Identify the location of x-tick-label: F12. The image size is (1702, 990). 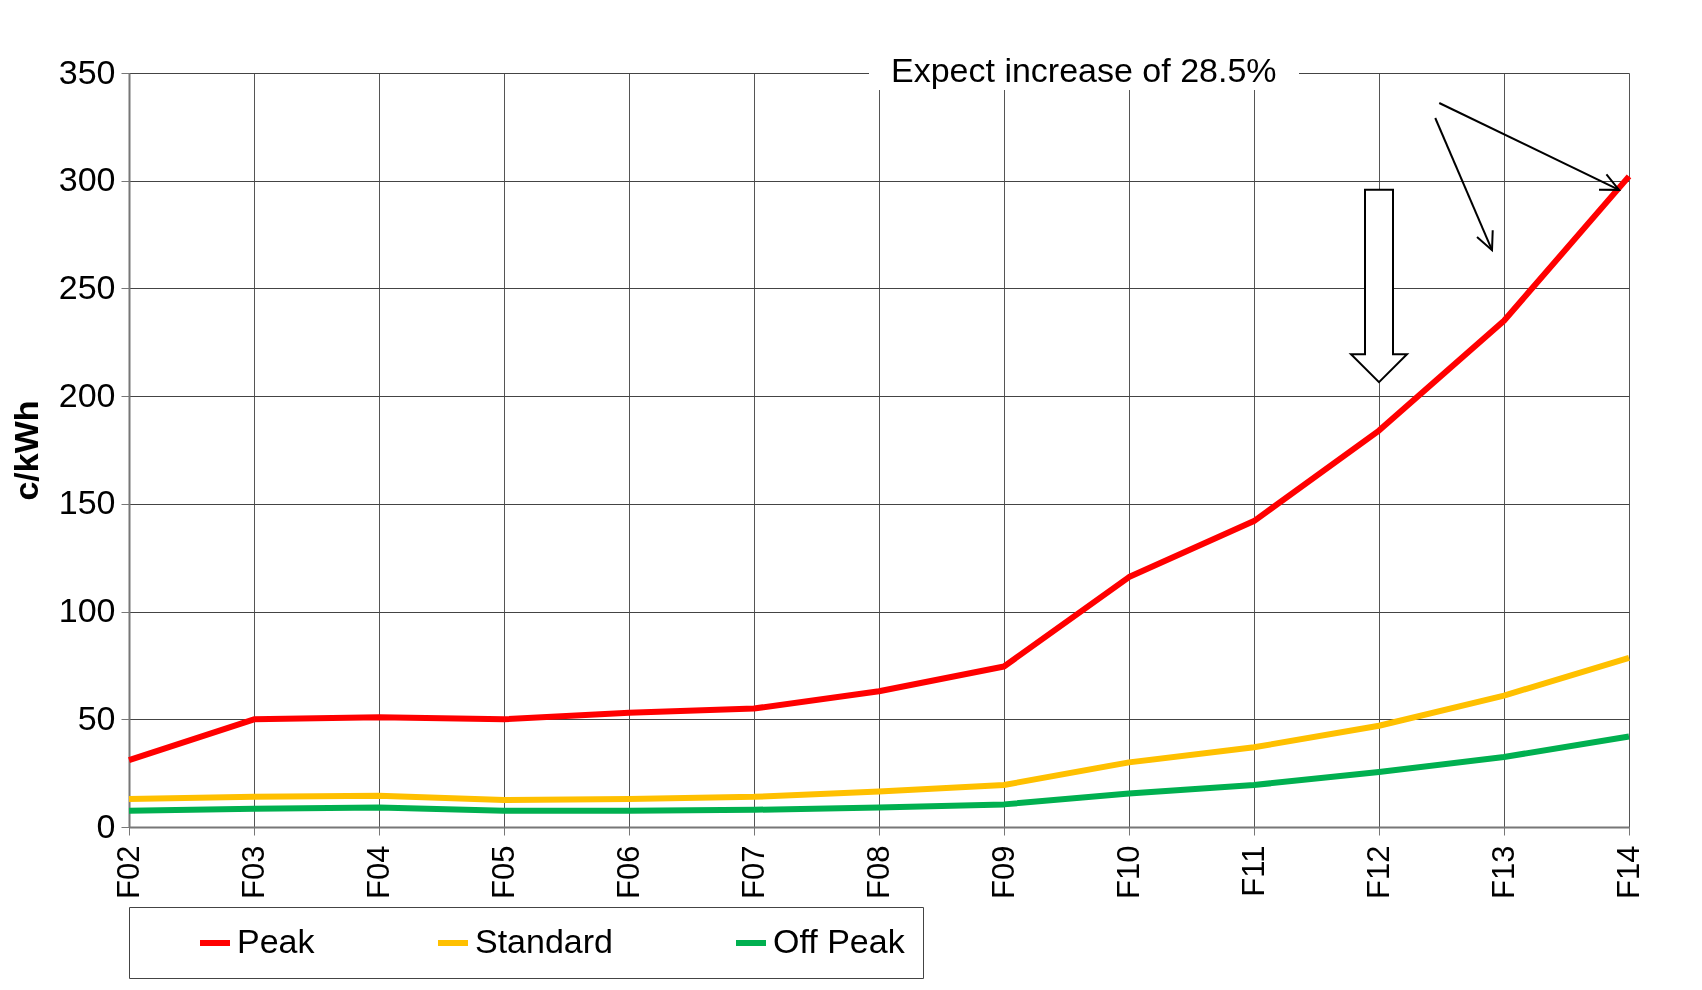
(1378, 872).